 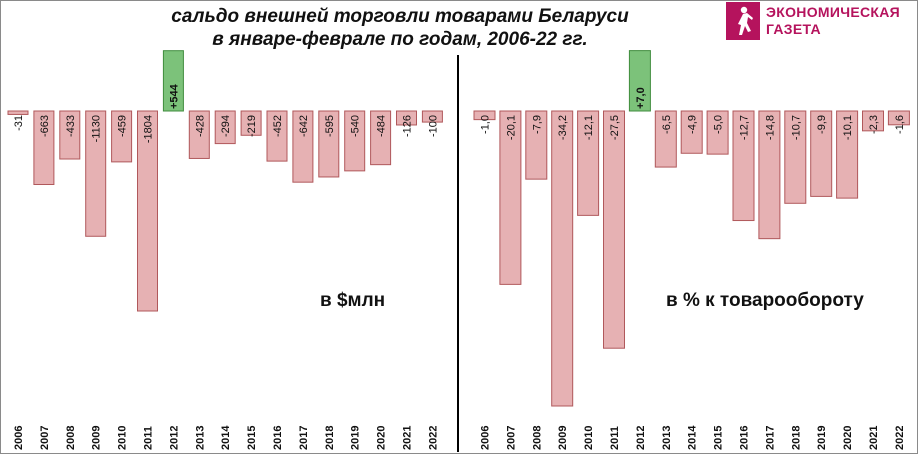 What do you see at coordinates (200, 126) in the screenshot?
I see `value-label-2013: -428` at bounding box center [200, 126].